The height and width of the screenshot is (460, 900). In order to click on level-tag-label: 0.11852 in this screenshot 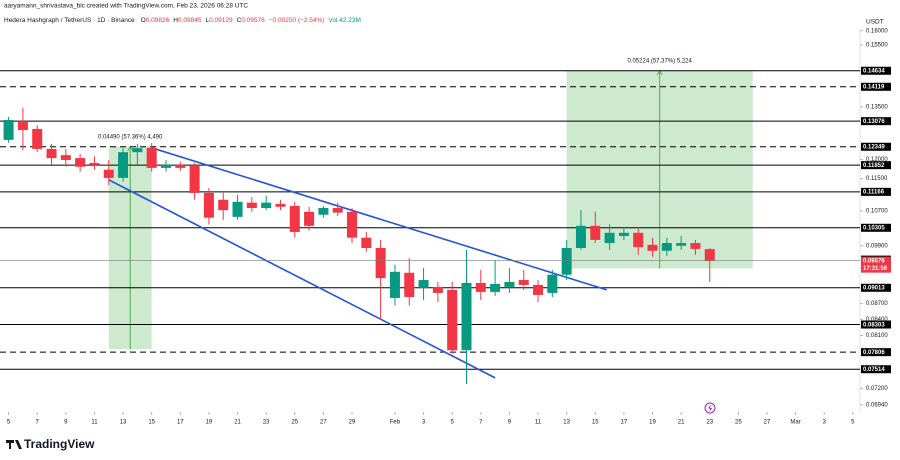, I will do `click(874, 166)`.